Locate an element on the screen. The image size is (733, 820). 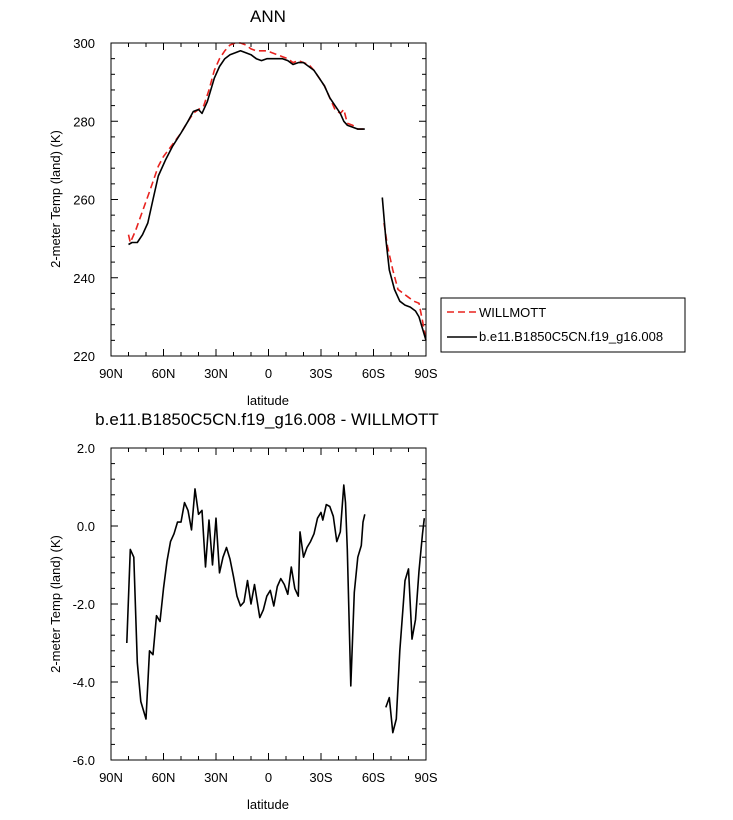
bottom-chart-lines is located at coordinates (276, 609).